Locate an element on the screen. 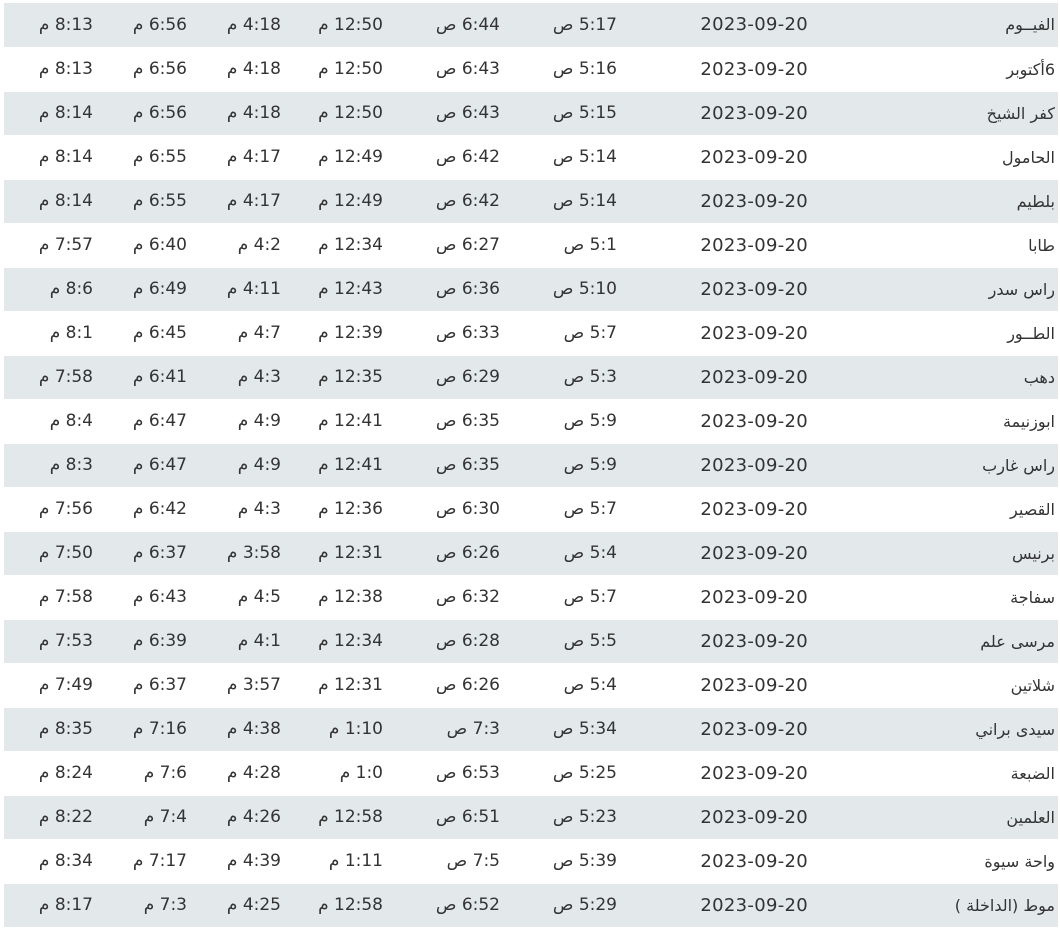 This screenshot has height=933, width=1060. maghrib-cell: 6:37 م is located at coordinates (143, 553).